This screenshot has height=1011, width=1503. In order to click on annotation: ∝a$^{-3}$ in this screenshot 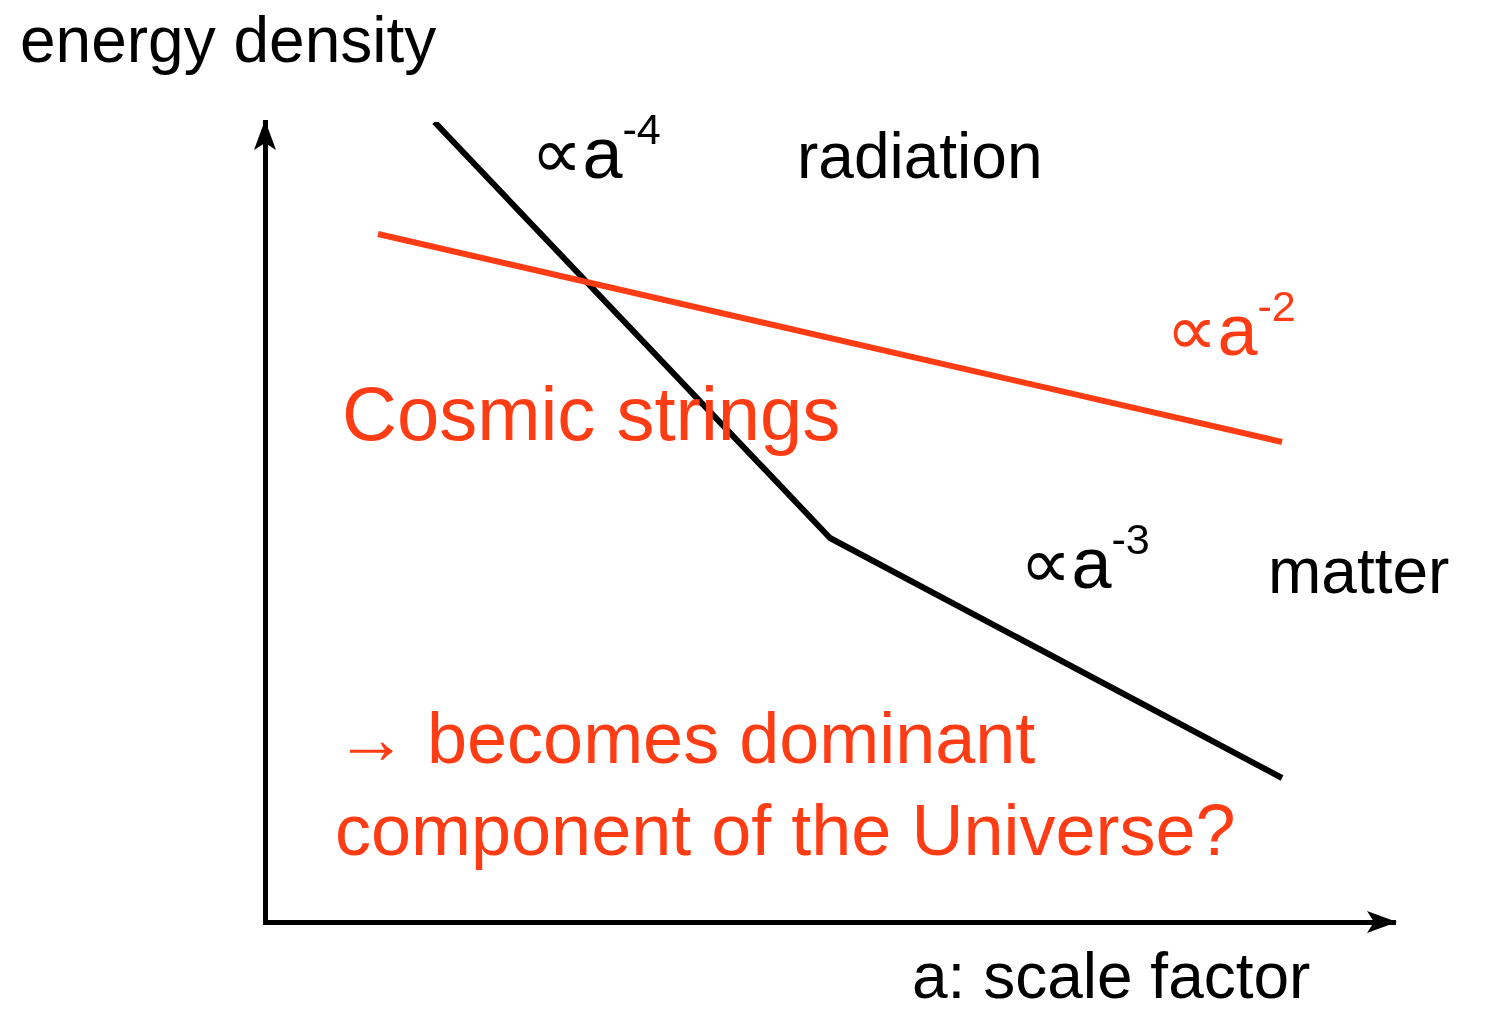, I will do `click(1085, 559)`.